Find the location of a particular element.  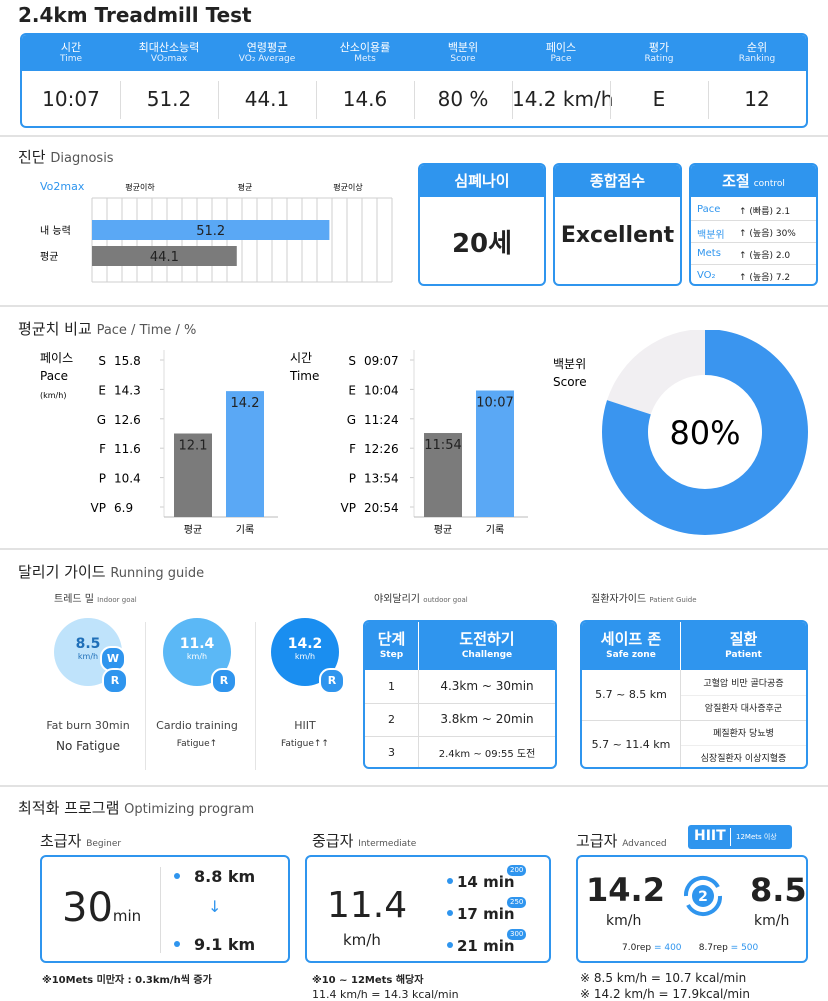

h-ko: 도전하기 is located at coordinates (487, 639).